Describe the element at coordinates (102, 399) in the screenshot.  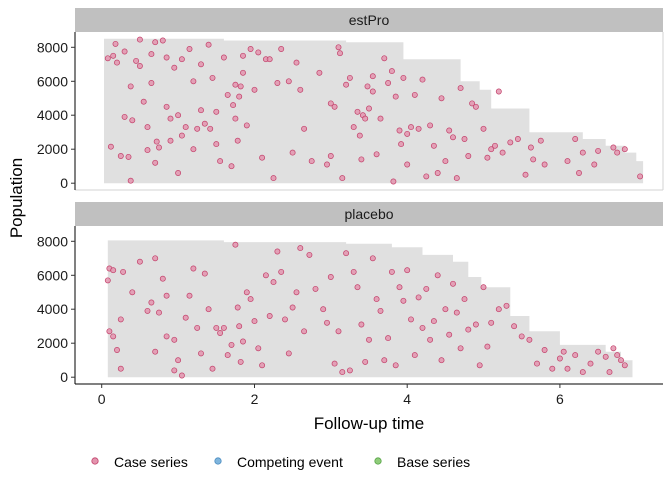
I see `x-tick-label: 0` at that location.